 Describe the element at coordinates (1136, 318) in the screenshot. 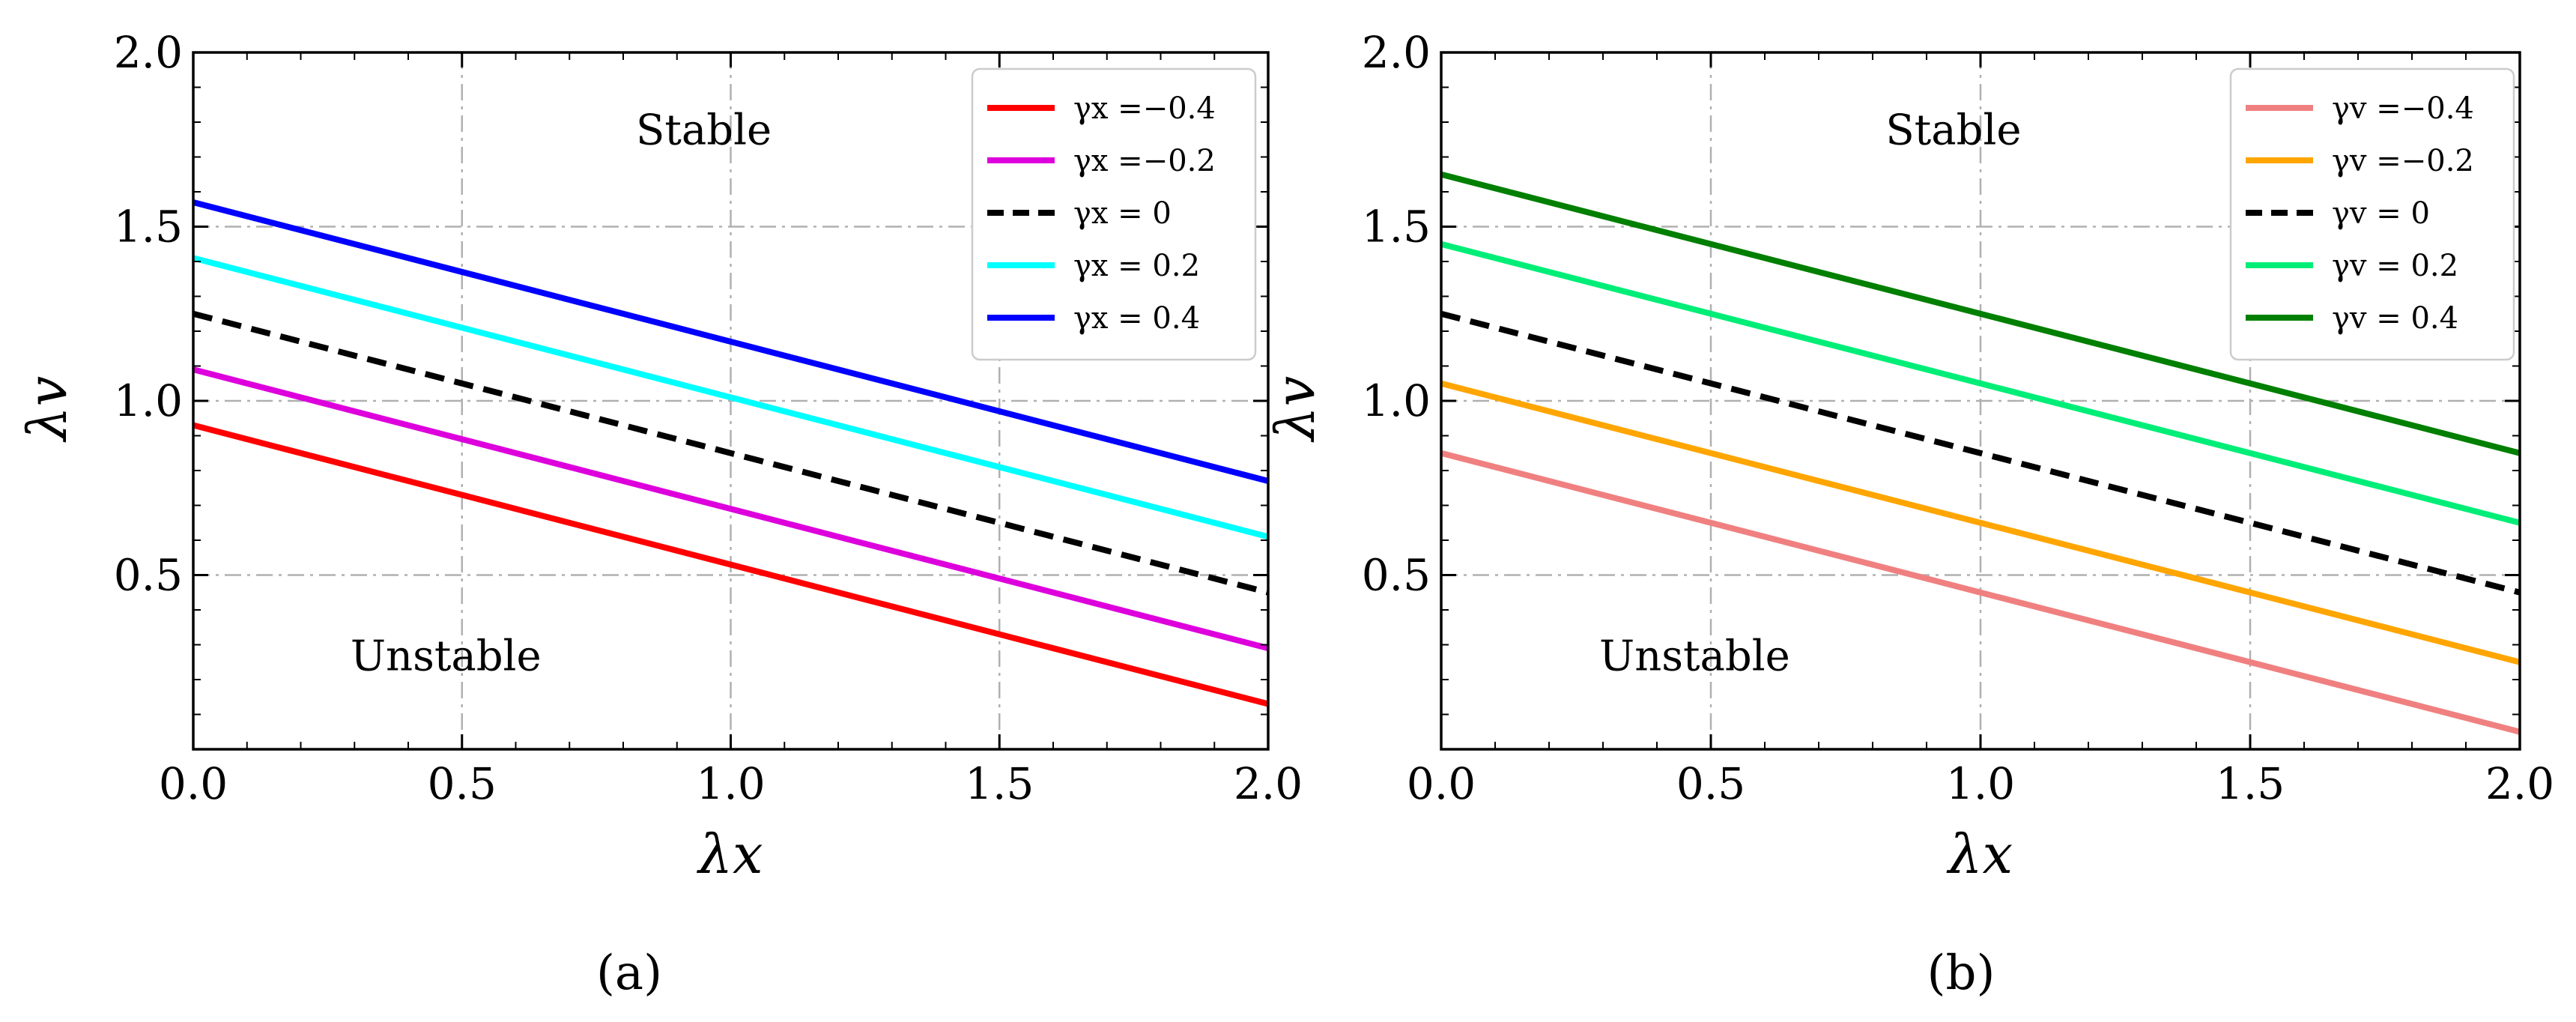

I see `legend-label: γx = 0.4` at that location.